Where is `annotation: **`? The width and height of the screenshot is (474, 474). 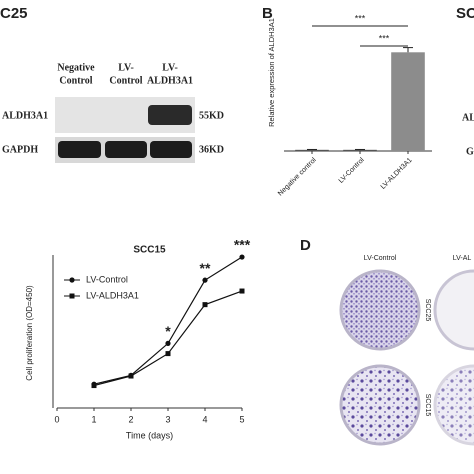
annotation: ** is located at coordinates (205, 268).